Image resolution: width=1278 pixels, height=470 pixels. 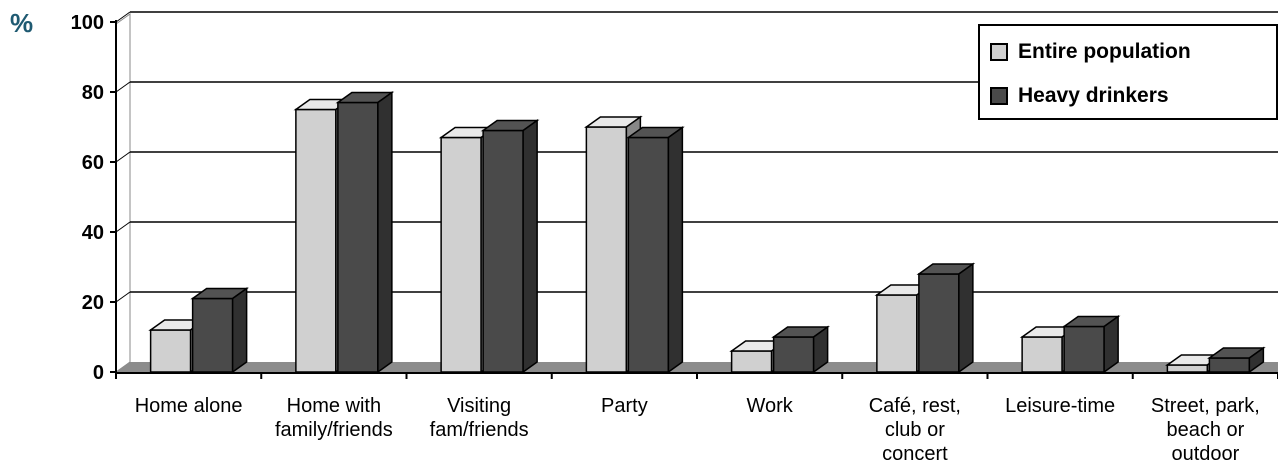 I want to click on x-tick-label-6: Leisure-time, so click(x=1060, y=406).